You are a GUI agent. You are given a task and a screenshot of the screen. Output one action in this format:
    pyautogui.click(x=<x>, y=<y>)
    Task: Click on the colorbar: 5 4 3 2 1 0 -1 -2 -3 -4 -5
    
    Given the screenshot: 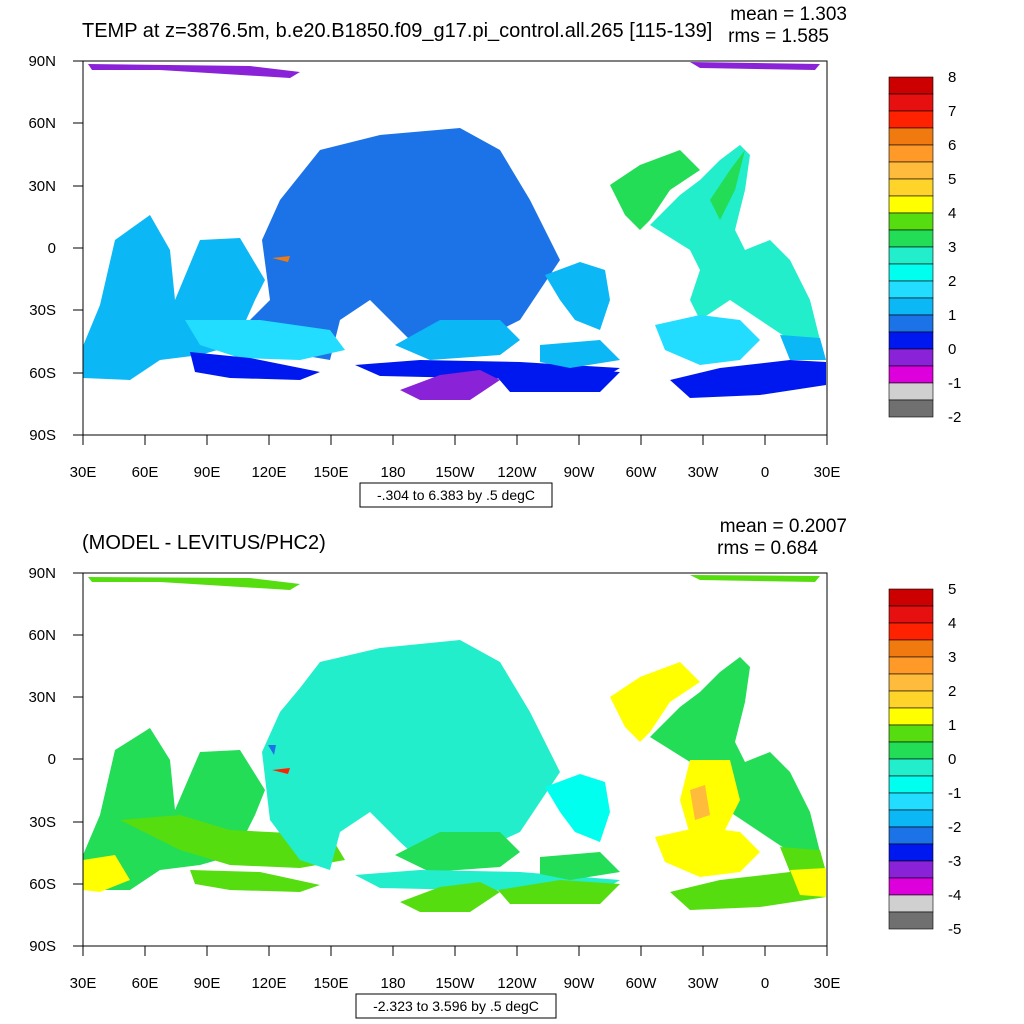 What is the action you would take?
    pyautogui.click(x=924, y=759)
    